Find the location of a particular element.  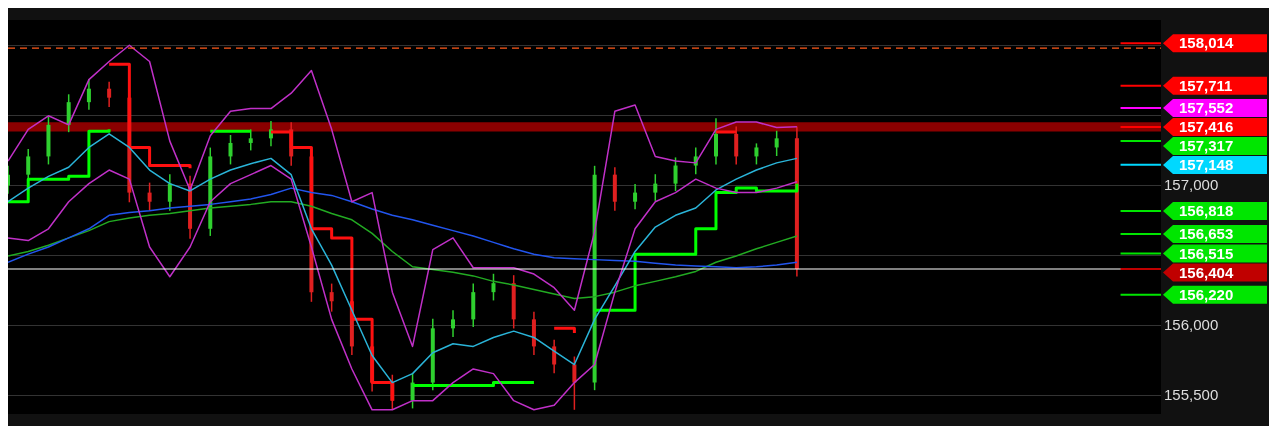

ref-line-label: 157,711 is located at coordinates (1206, 85).